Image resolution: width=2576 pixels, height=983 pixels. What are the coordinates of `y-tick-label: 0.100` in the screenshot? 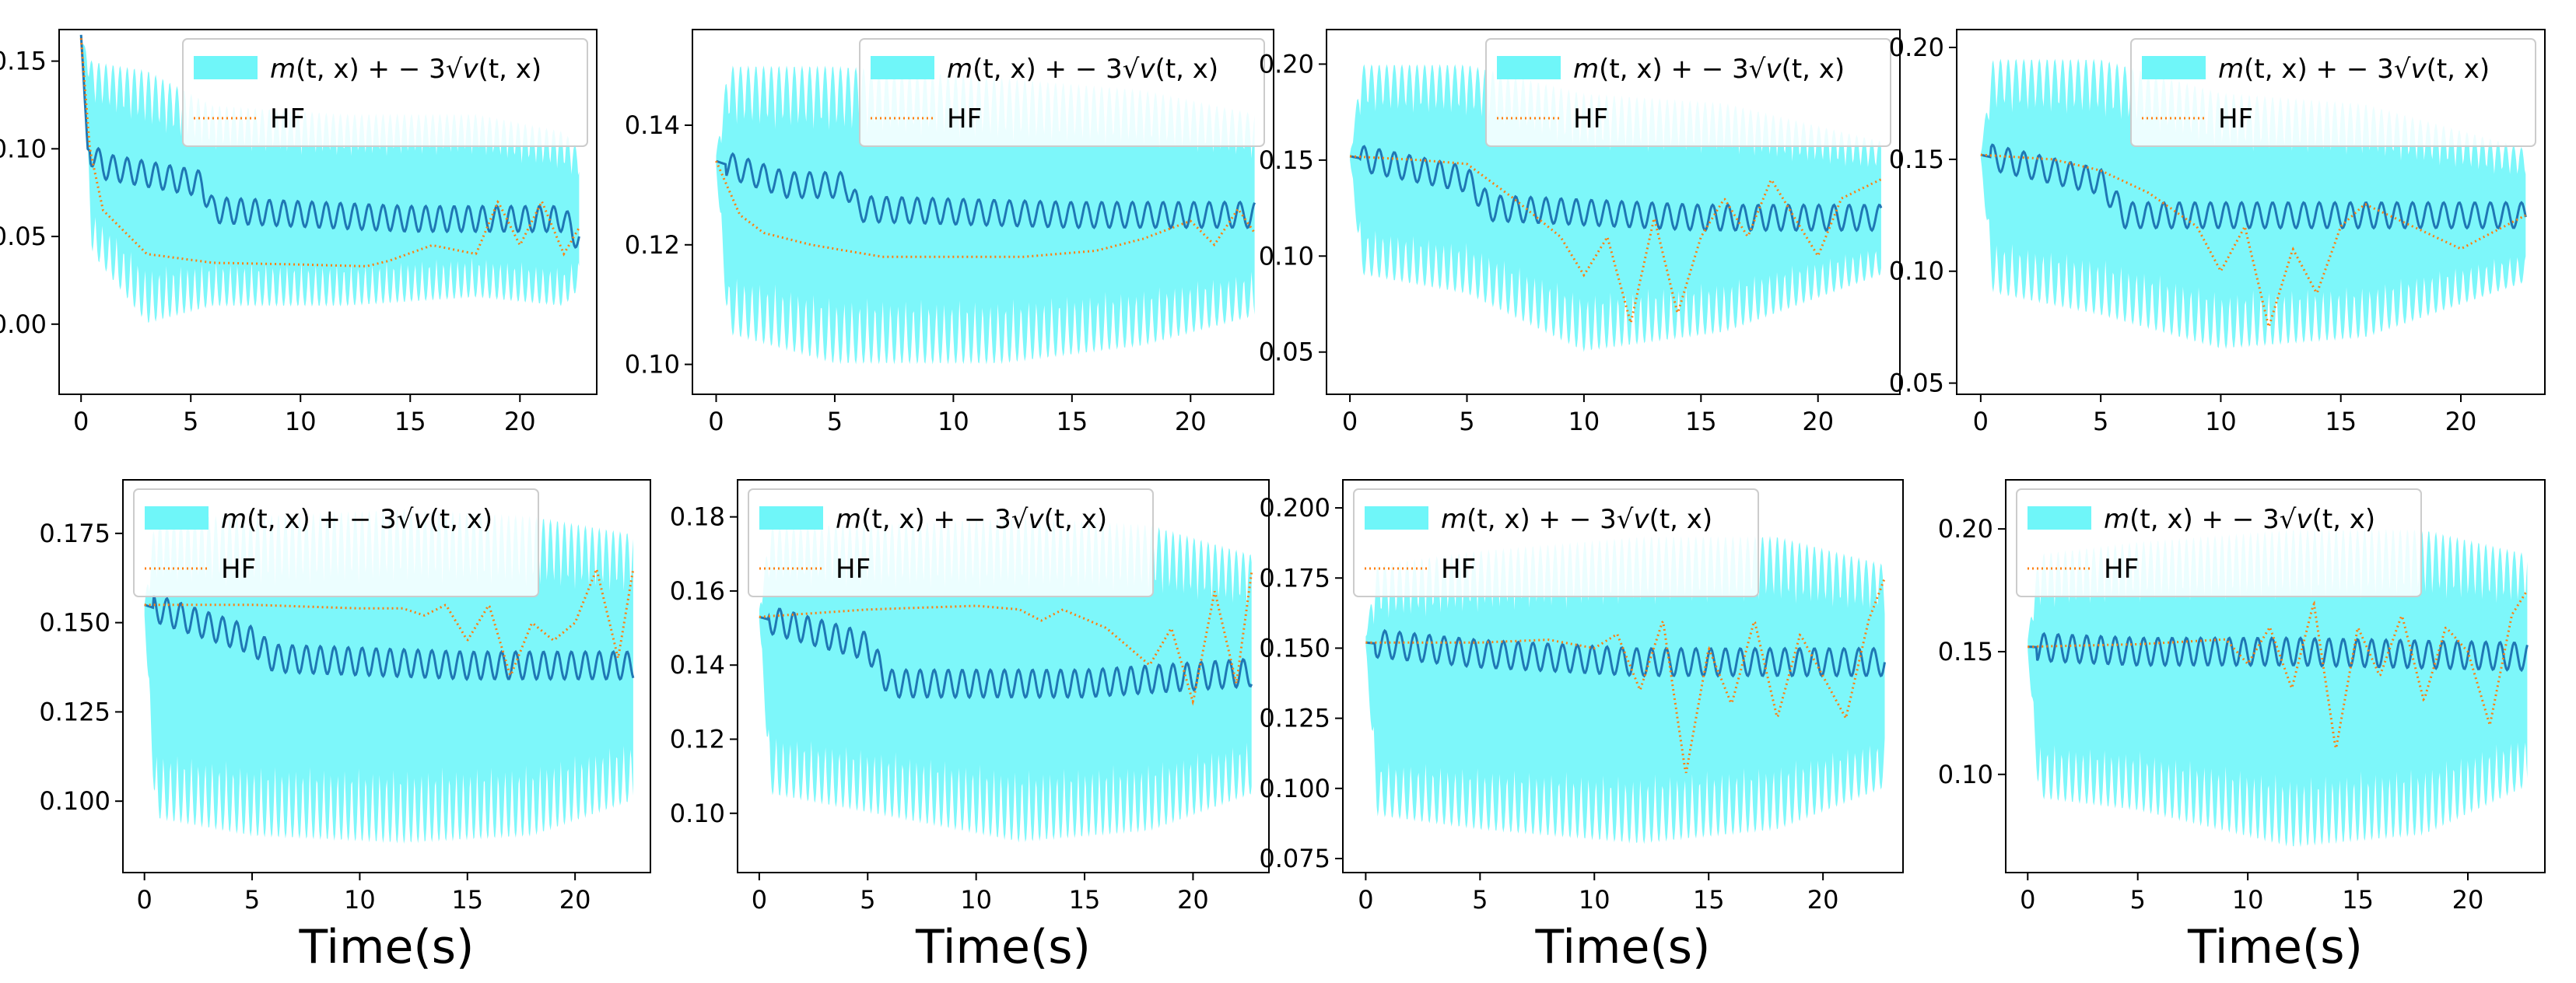 It's located at (75, 801).